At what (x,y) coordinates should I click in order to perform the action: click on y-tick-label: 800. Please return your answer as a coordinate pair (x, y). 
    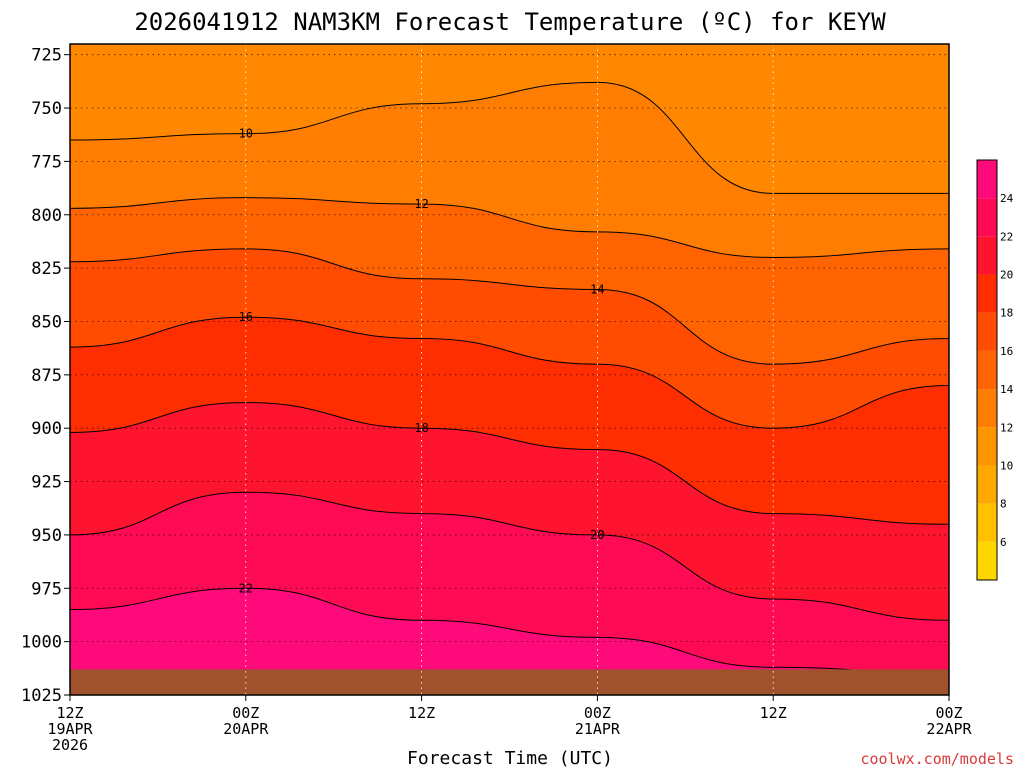
    Looking at the image, I should click on (46, 216).